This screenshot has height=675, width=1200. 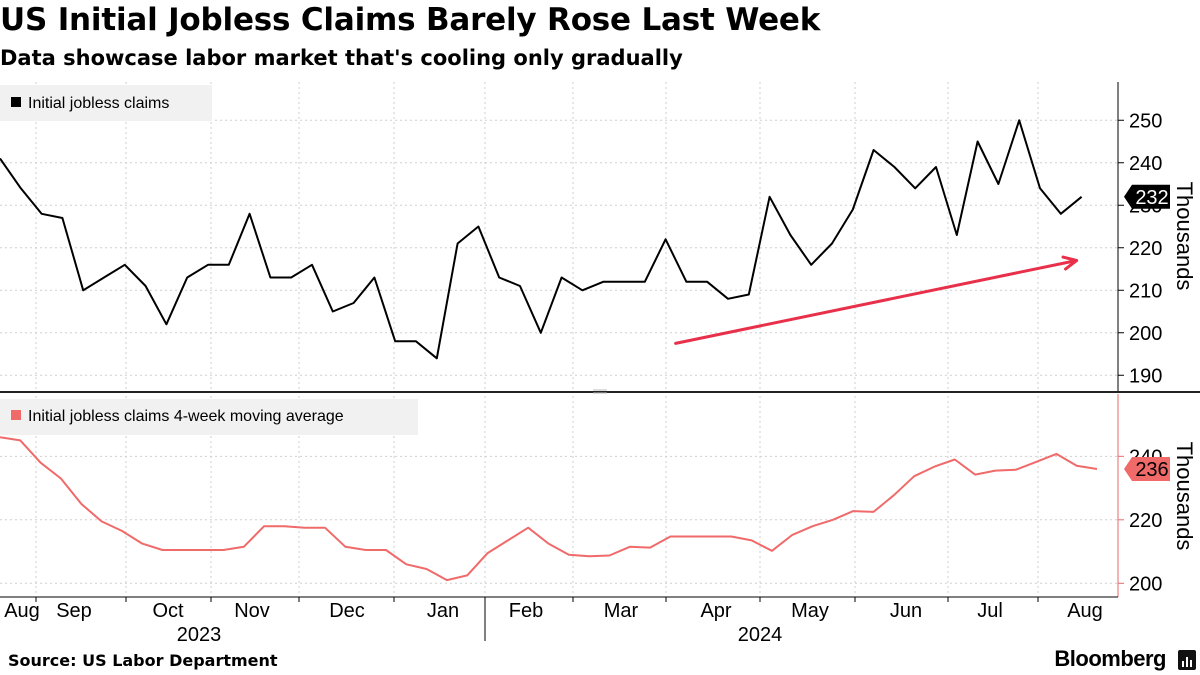 I want to click on bottom-y-tick-label: 200, so click(x=1145, y=584).